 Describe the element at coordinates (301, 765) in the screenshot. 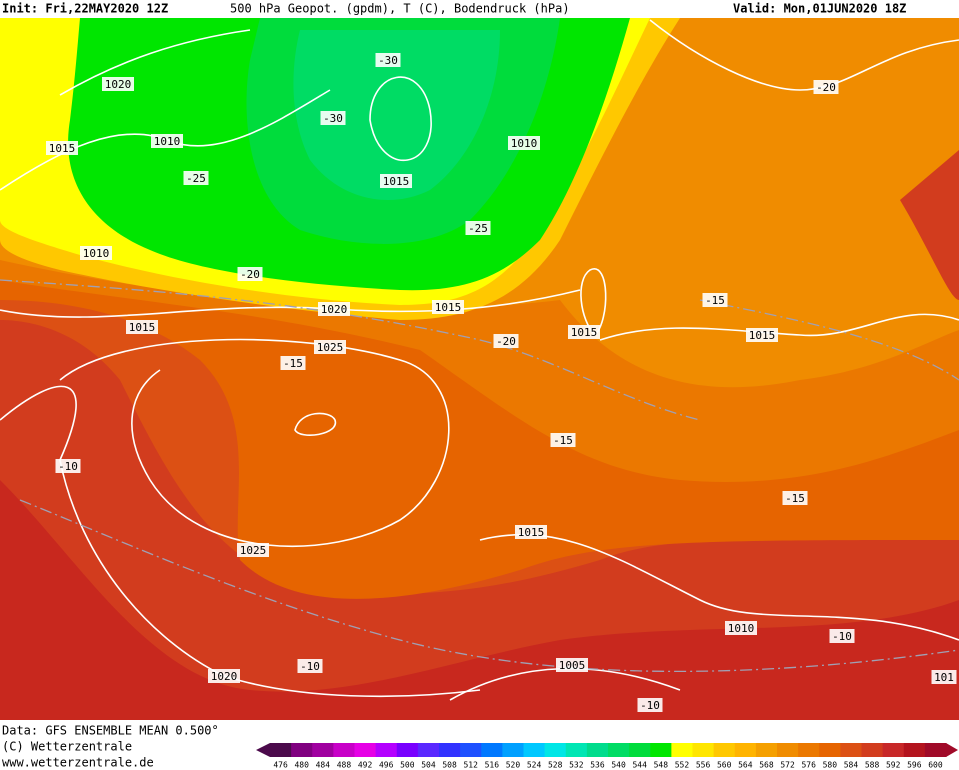

I see `colorbar-label: 480` at that location.